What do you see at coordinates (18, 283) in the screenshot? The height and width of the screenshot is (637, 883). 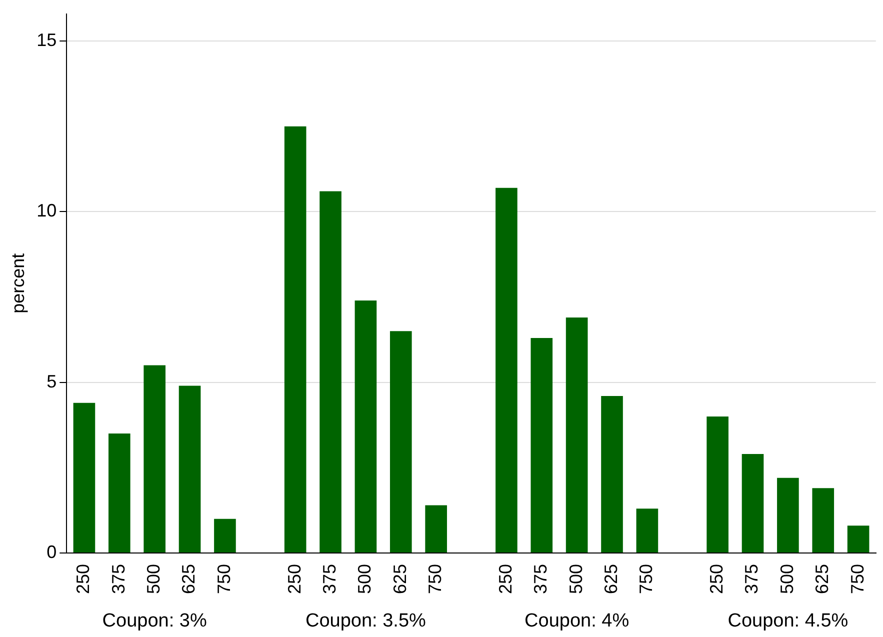 I see `y-axis-title: percent` at bounding box center [18, 283].